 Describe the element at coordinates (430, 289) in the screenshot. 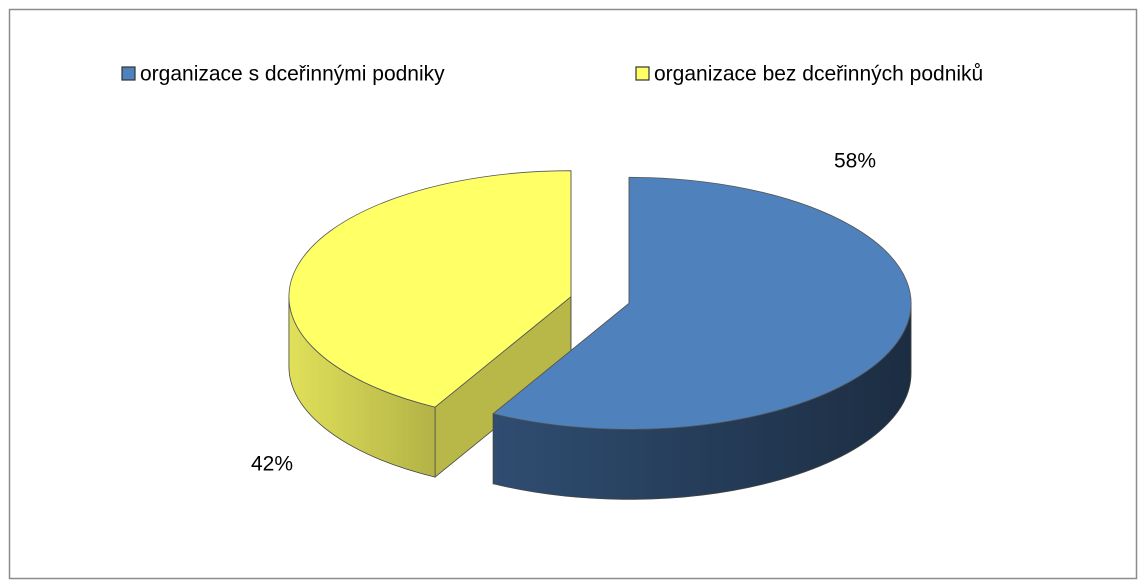

I see `slice-top` at that location.